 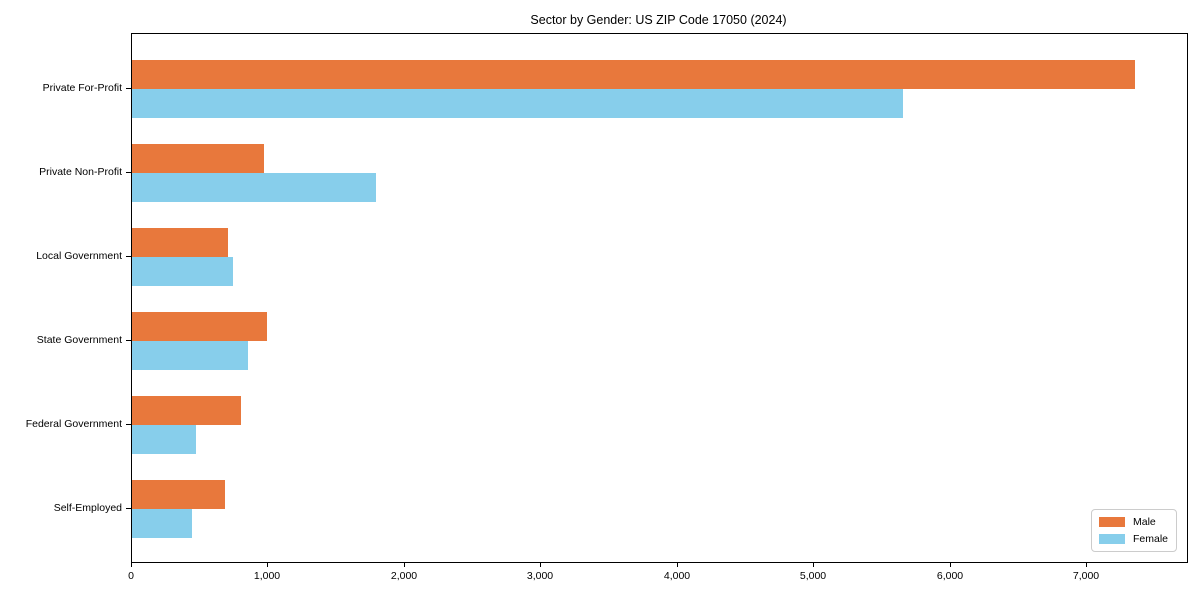 What do you see at coordinates (182, 271) in the screenshot?
I see `bar-female-local-government` at bounding box center [182, 271].